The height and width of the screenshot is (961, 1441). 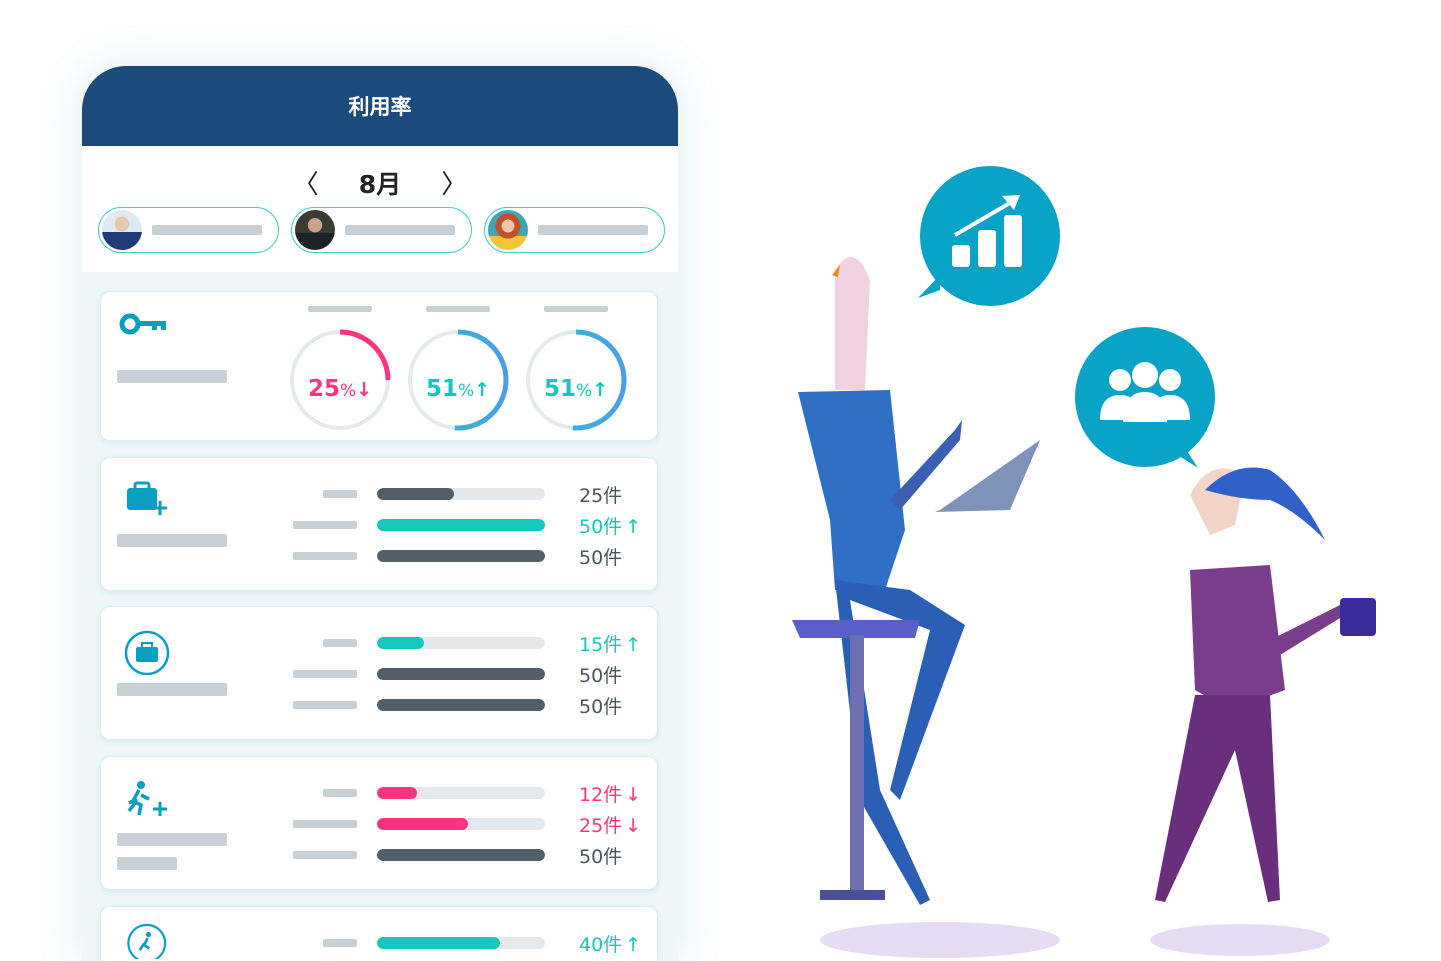 I want to click on key-icon, so click(x=142, y=324).